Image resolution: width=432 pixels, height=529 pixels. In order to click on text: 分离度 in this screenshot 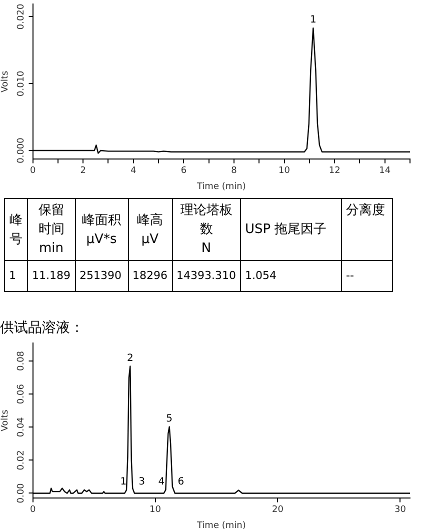, I will do `click(366, 211)`.